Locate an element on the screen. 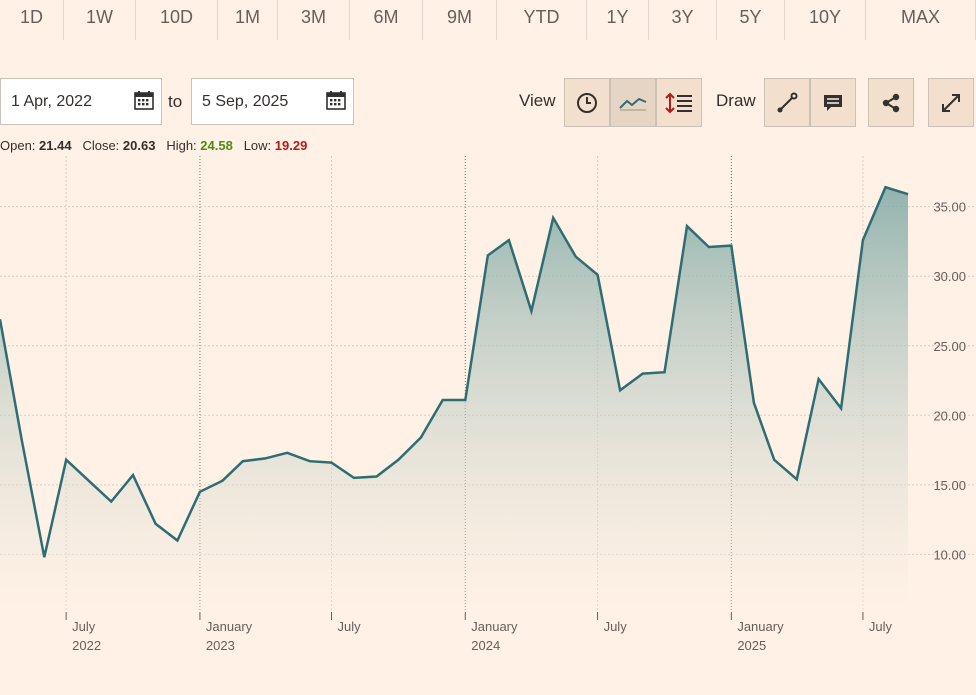 Image resolution: width=976 pixels, height=695 pixels. y-tick-label: 25.00 is located at coordinates (949, 346).